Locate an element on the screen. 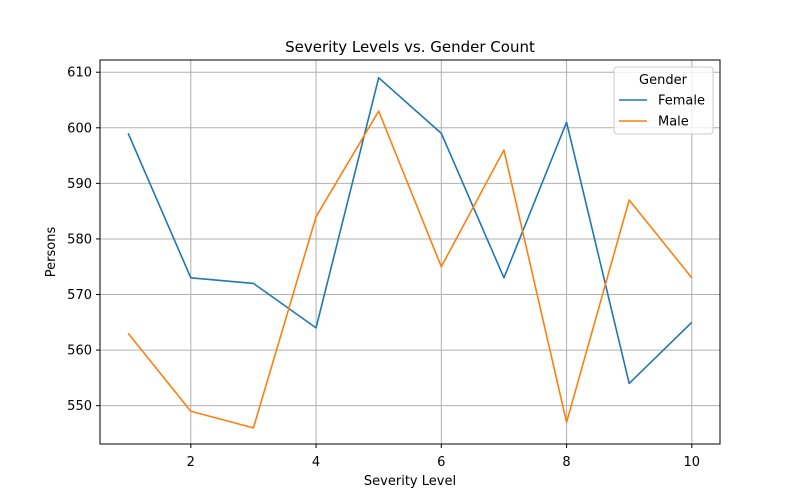 This screenshot has width=800, height=500. x-axis: 2 4 6 8 10 is located at coordinates (443, 457).